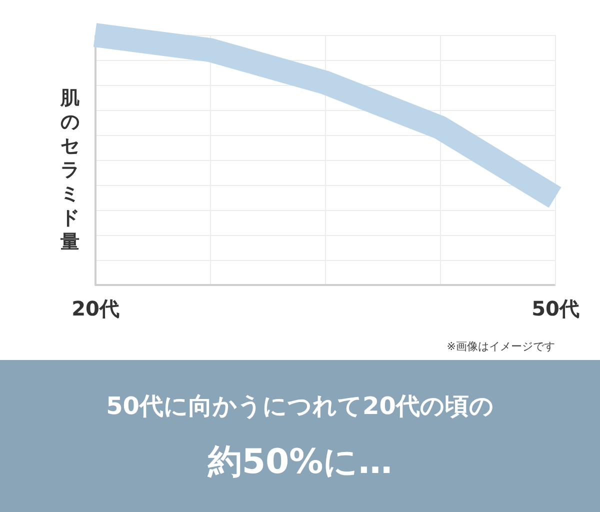 The image size is (600, 512). I want to click on x-tick-label: 20代, so click(96, 308).